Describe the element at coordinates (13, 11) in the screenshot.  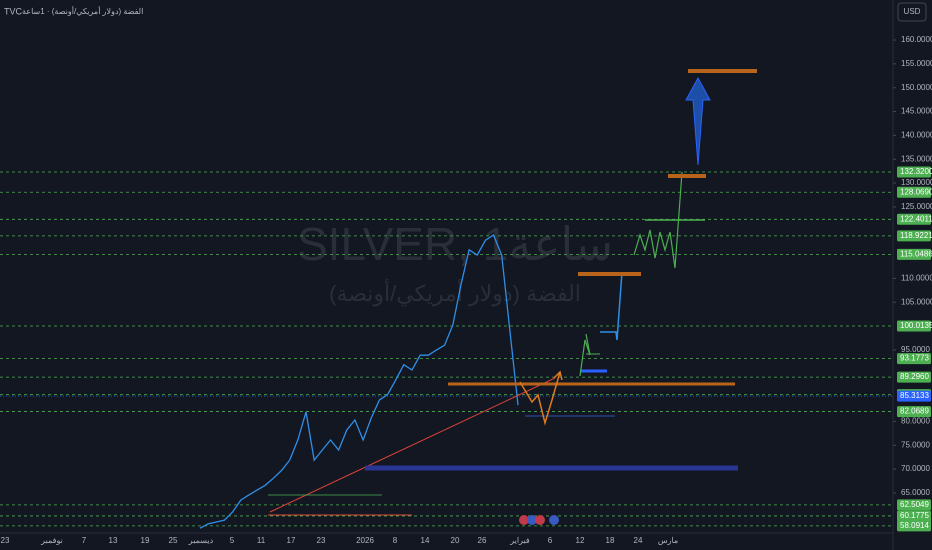
I see `header-source: TVC` at that location.